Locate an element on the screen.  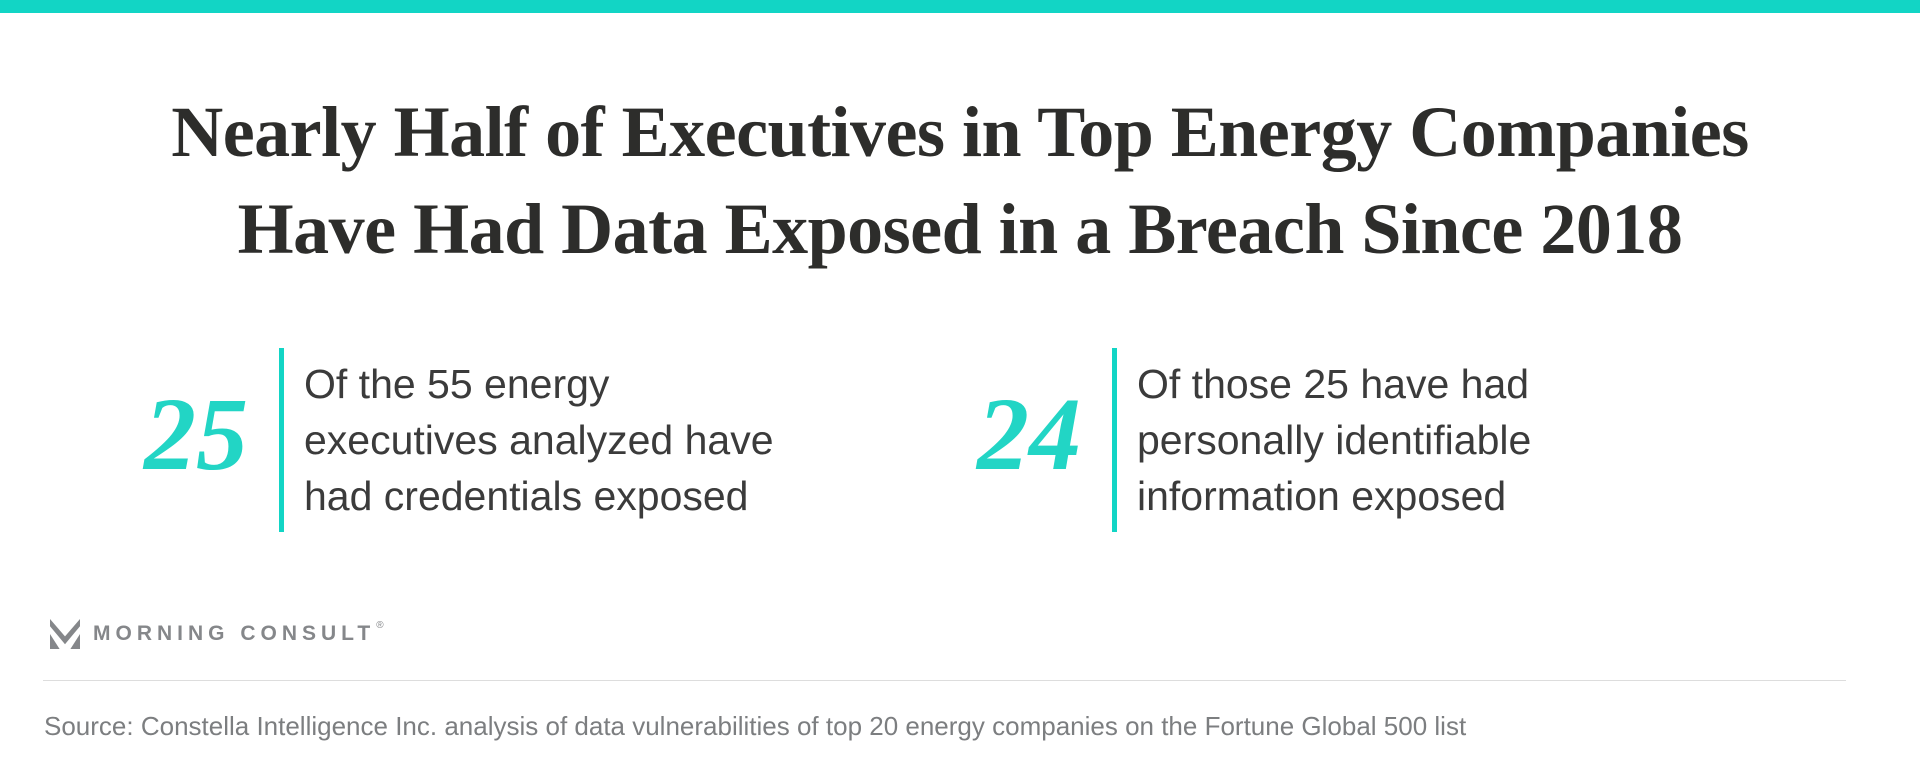
stat-label-line: executives analyzed have is located at coordinates (539, 440).